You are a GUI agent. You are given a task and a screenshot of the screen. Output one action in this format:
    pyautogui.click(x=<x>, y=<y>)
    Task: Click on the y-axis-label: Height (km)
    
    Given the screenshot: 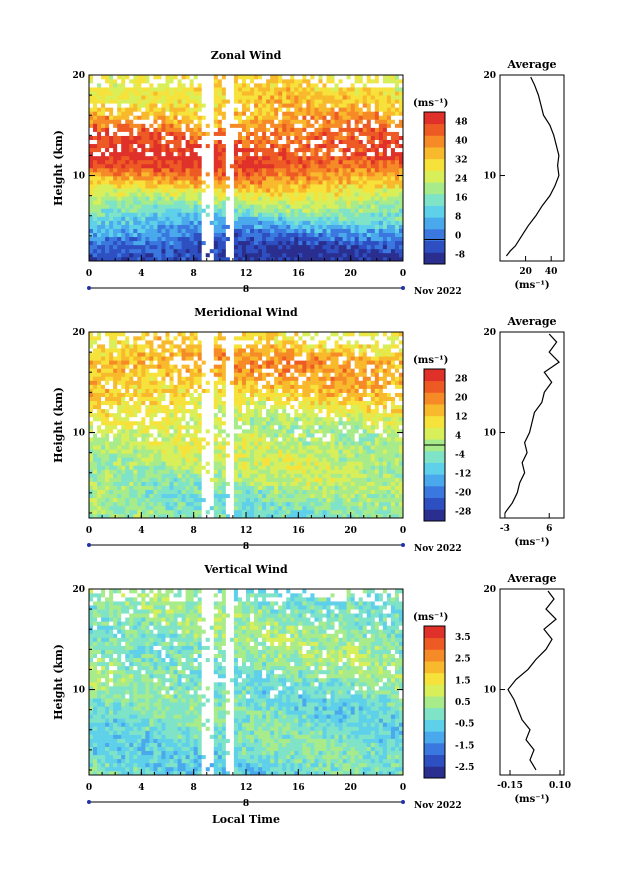 What is the action you would take?
    pyautogui.click(x=58, y=168)
    